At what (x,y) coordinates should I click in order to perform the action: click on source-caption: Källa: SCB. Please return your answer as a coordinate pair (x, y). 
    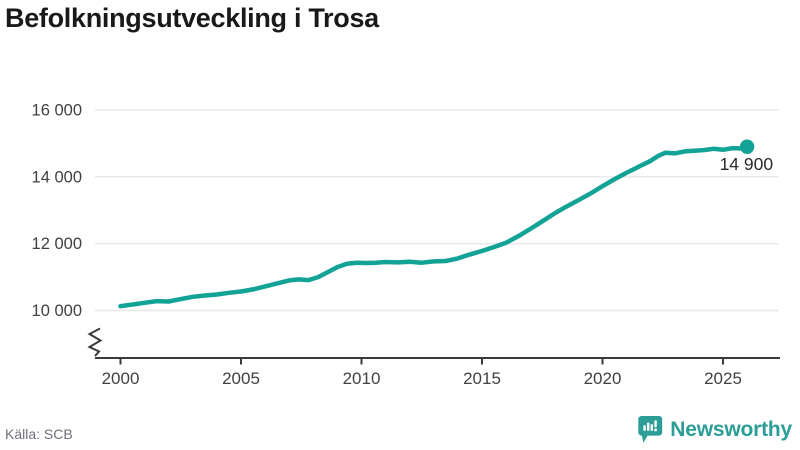
    Looking at the image, I should click on (39, 434).